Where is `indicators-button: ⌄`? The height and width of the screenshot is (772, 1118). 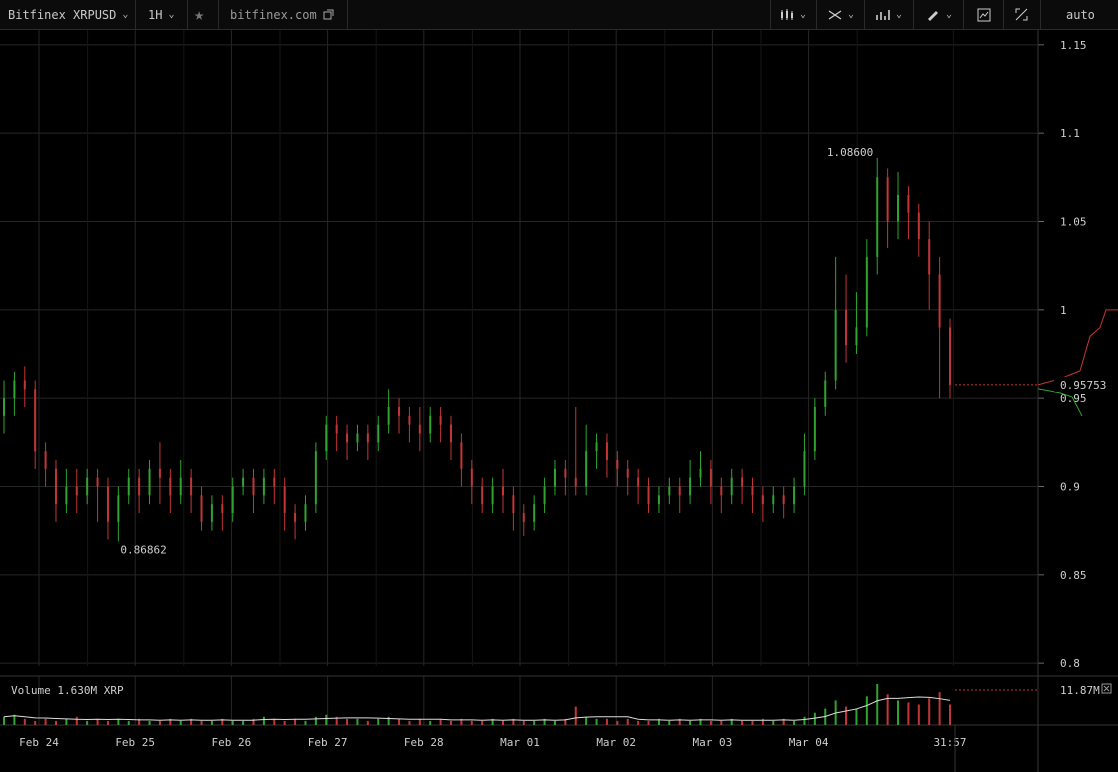
indicators-button: ⌄ is located at coordinates (889, 14).